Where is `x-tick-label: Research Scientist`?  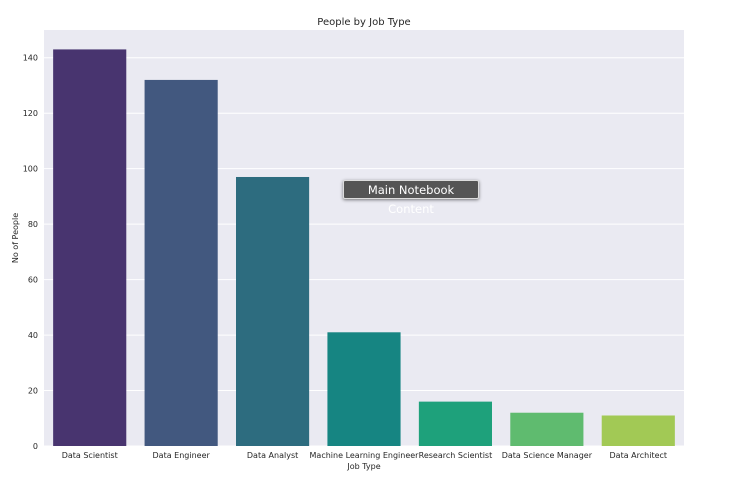
x-tick-label: Research Scientist is located at coordinates (456, 455).